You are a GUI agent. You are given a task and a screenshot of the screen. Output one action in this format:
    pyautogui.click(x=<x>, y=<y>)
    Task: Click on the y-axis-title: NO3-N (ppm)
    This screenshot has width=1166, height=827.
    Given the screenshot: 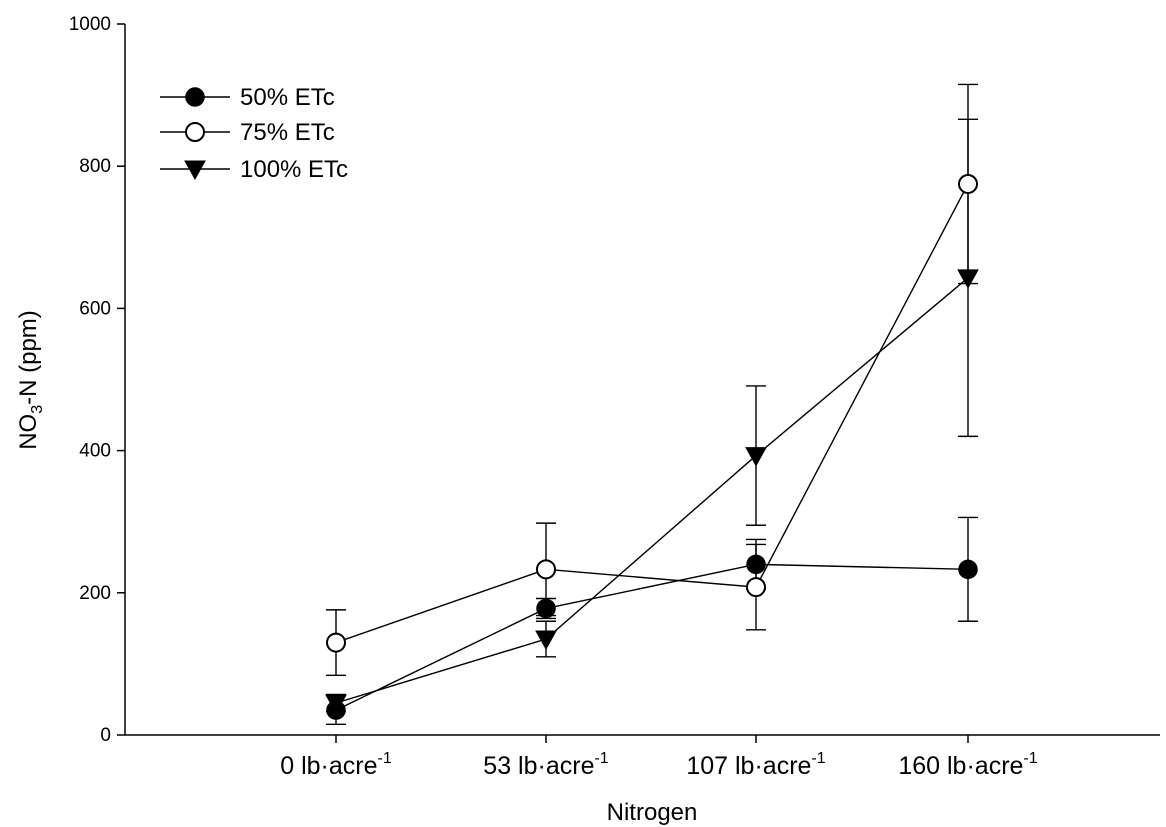 What is the action you would take?
    pyautogui.click(x=30, y=380)
    